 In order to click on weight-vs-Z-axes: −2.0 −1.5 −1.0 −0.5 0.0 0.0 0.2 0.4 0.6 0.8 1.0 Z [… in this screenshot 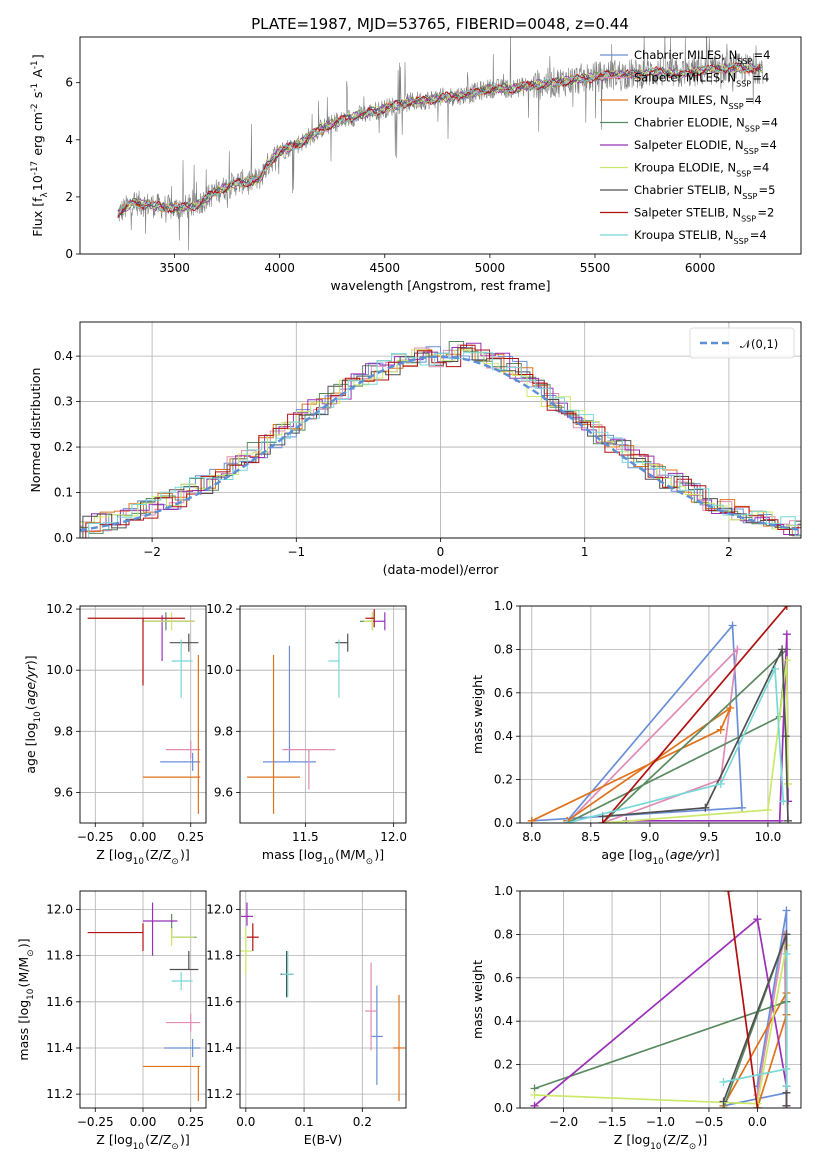, I will do `click(636, 1018)`.